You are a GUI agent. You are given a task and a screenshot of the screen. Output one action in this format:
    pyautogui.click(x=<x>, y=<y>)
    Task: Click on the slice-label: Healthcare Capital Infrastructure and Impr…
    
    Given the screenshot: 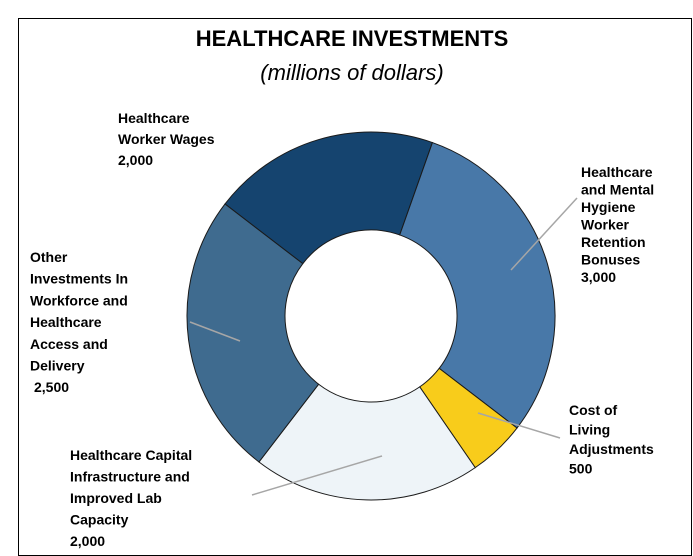 What is the action you would take?
    pyautogui.click(x=131, y=487)
    